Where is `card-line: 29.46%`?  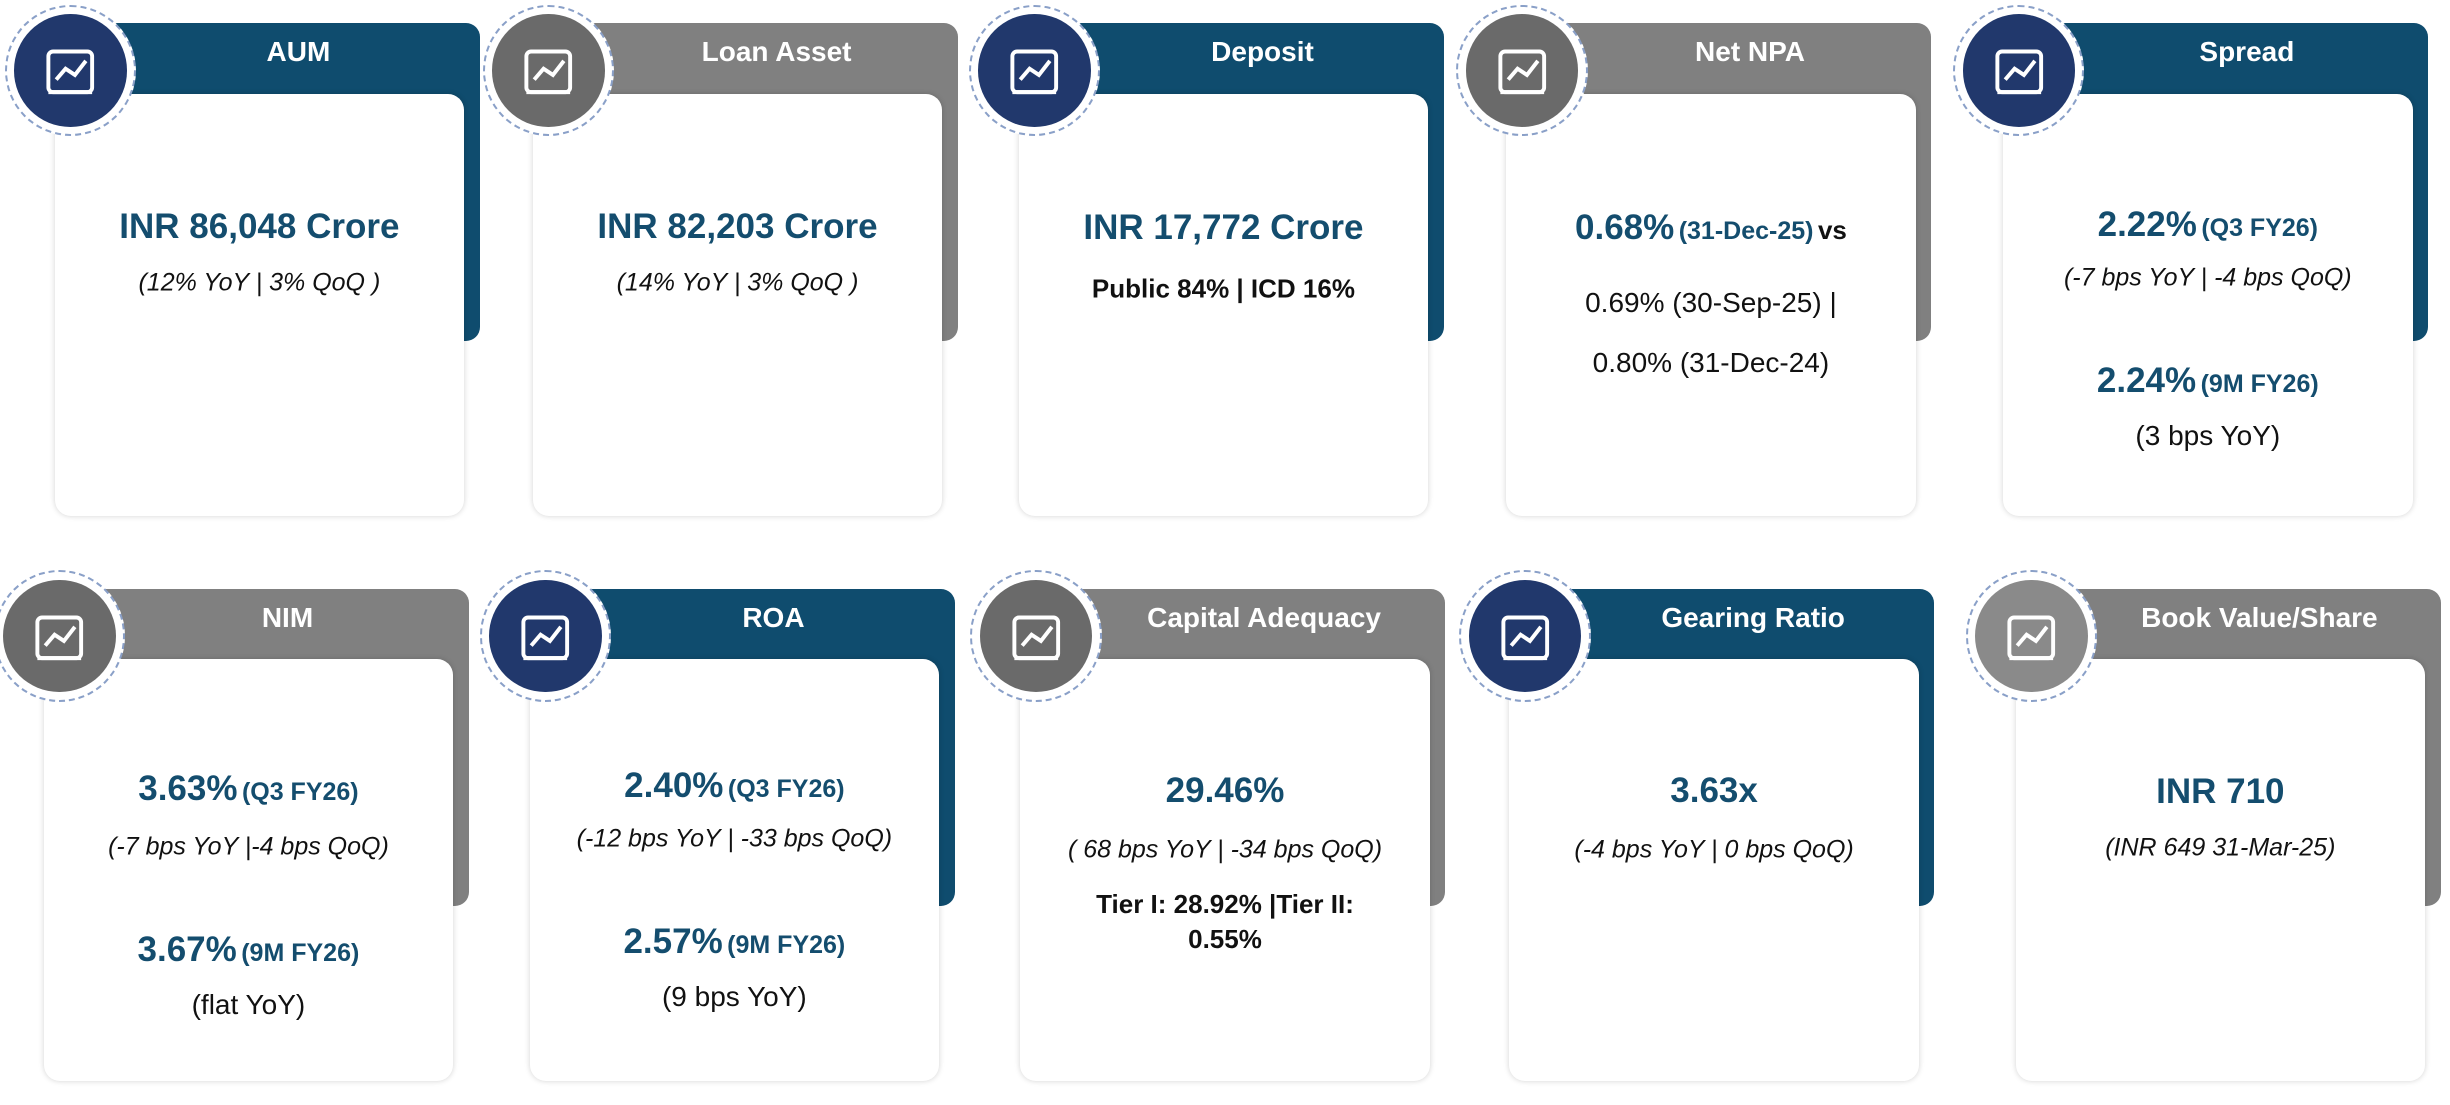 card-line: 29.46% is located at coordinates (1224, 791).